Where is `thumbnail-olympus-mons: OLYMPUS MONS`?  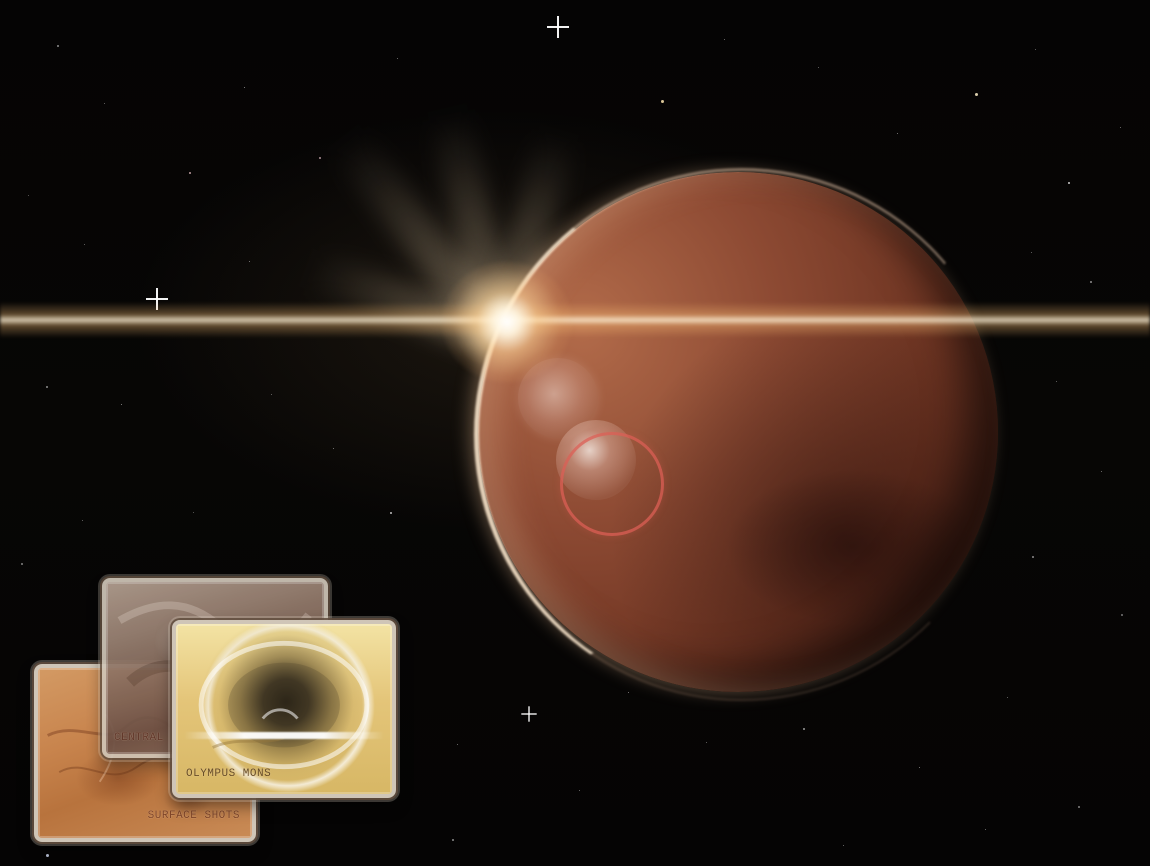
thumbnail-olympus-mons: OLYMPUS MONS is located at coordinates (284, 709).